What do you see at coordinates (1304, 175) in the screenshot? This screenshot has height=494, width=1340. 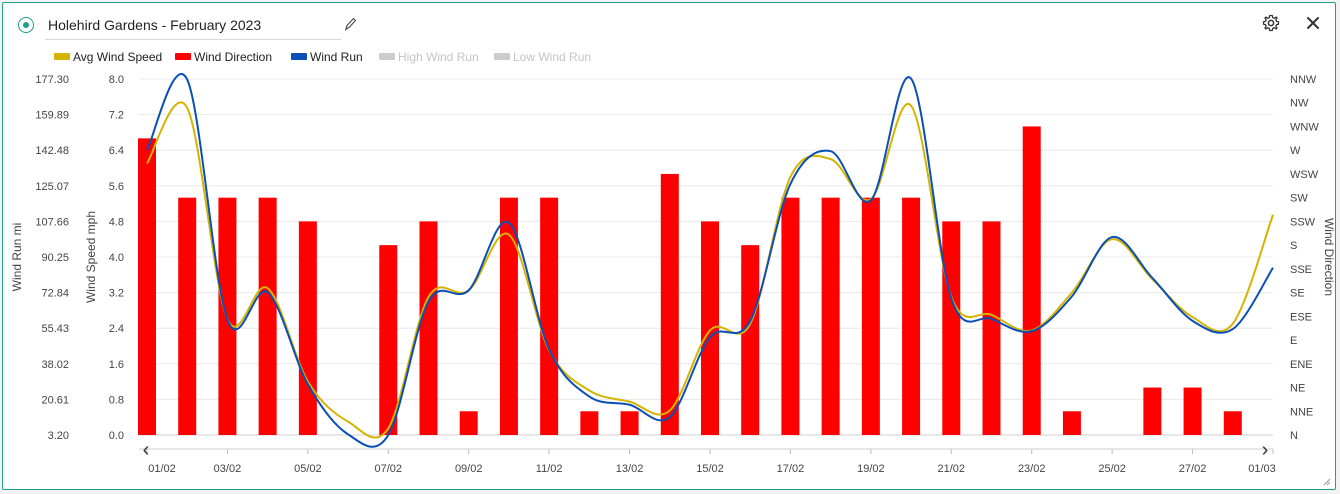 I see `y-tick-label-direction: WSW` at bounding box center [1304, 175].